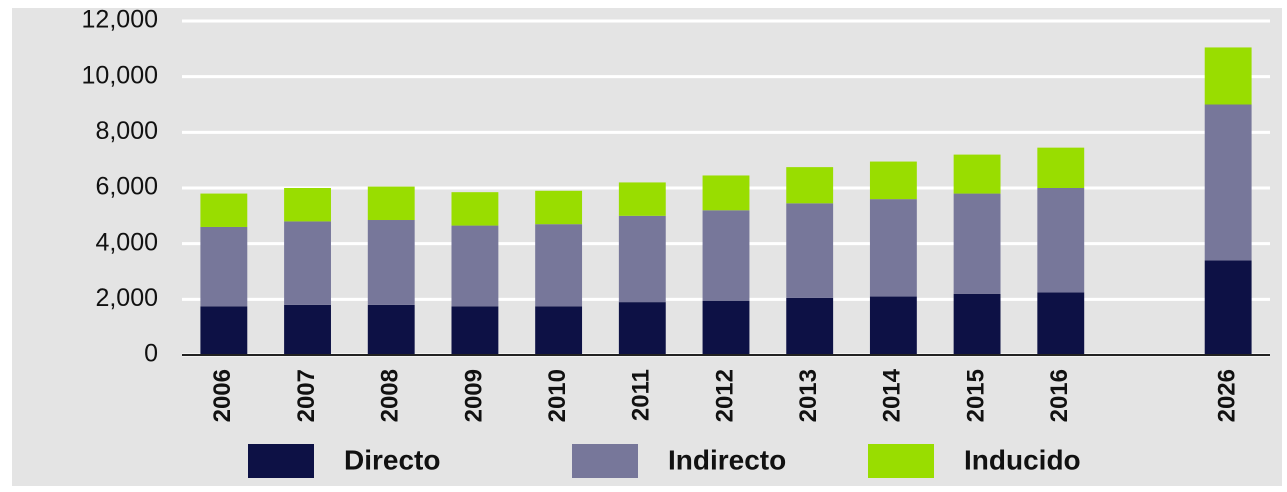 The width and height of the screenshot is (1287, 492). What do you see at coordinates (808, 395) in the screenshot?
I see `x-tick-label: 2013` at bounding box center [808, 395].